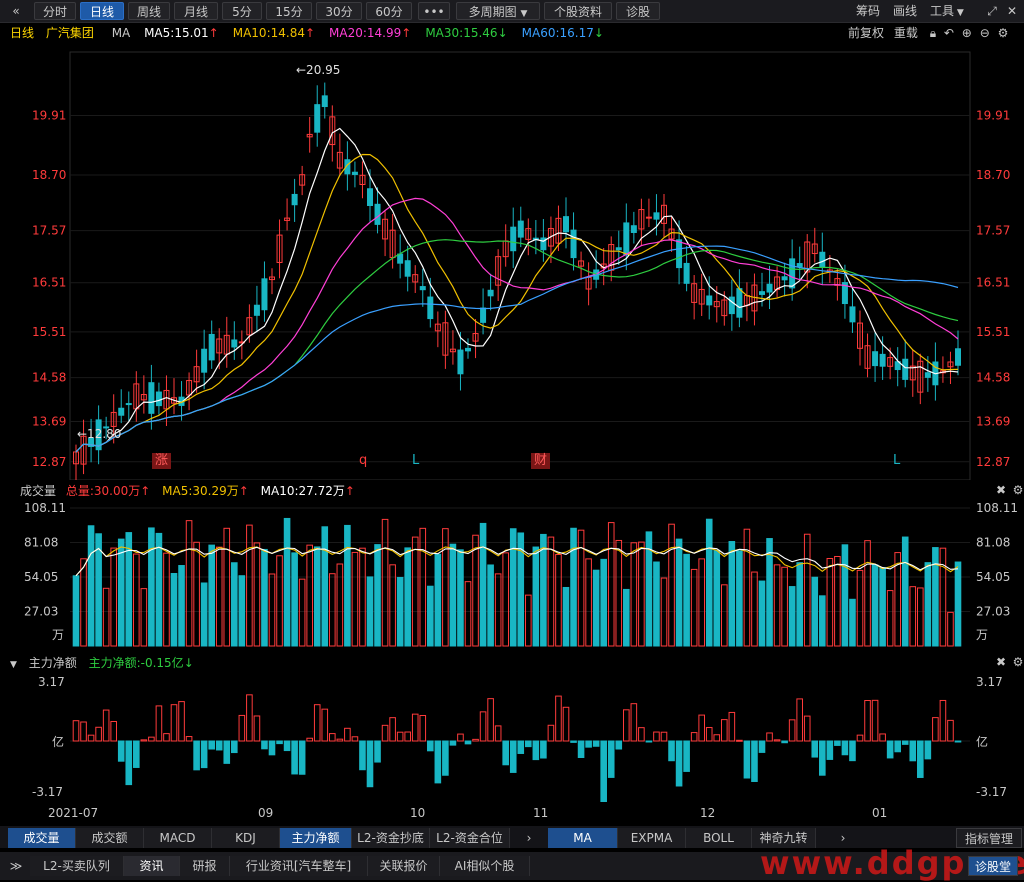 Image resolution: width=1024 pixels, height=882 pixels. Describe the element at coordinates (363, 460) in the screenshot. I see `event-marker: q` at that location.